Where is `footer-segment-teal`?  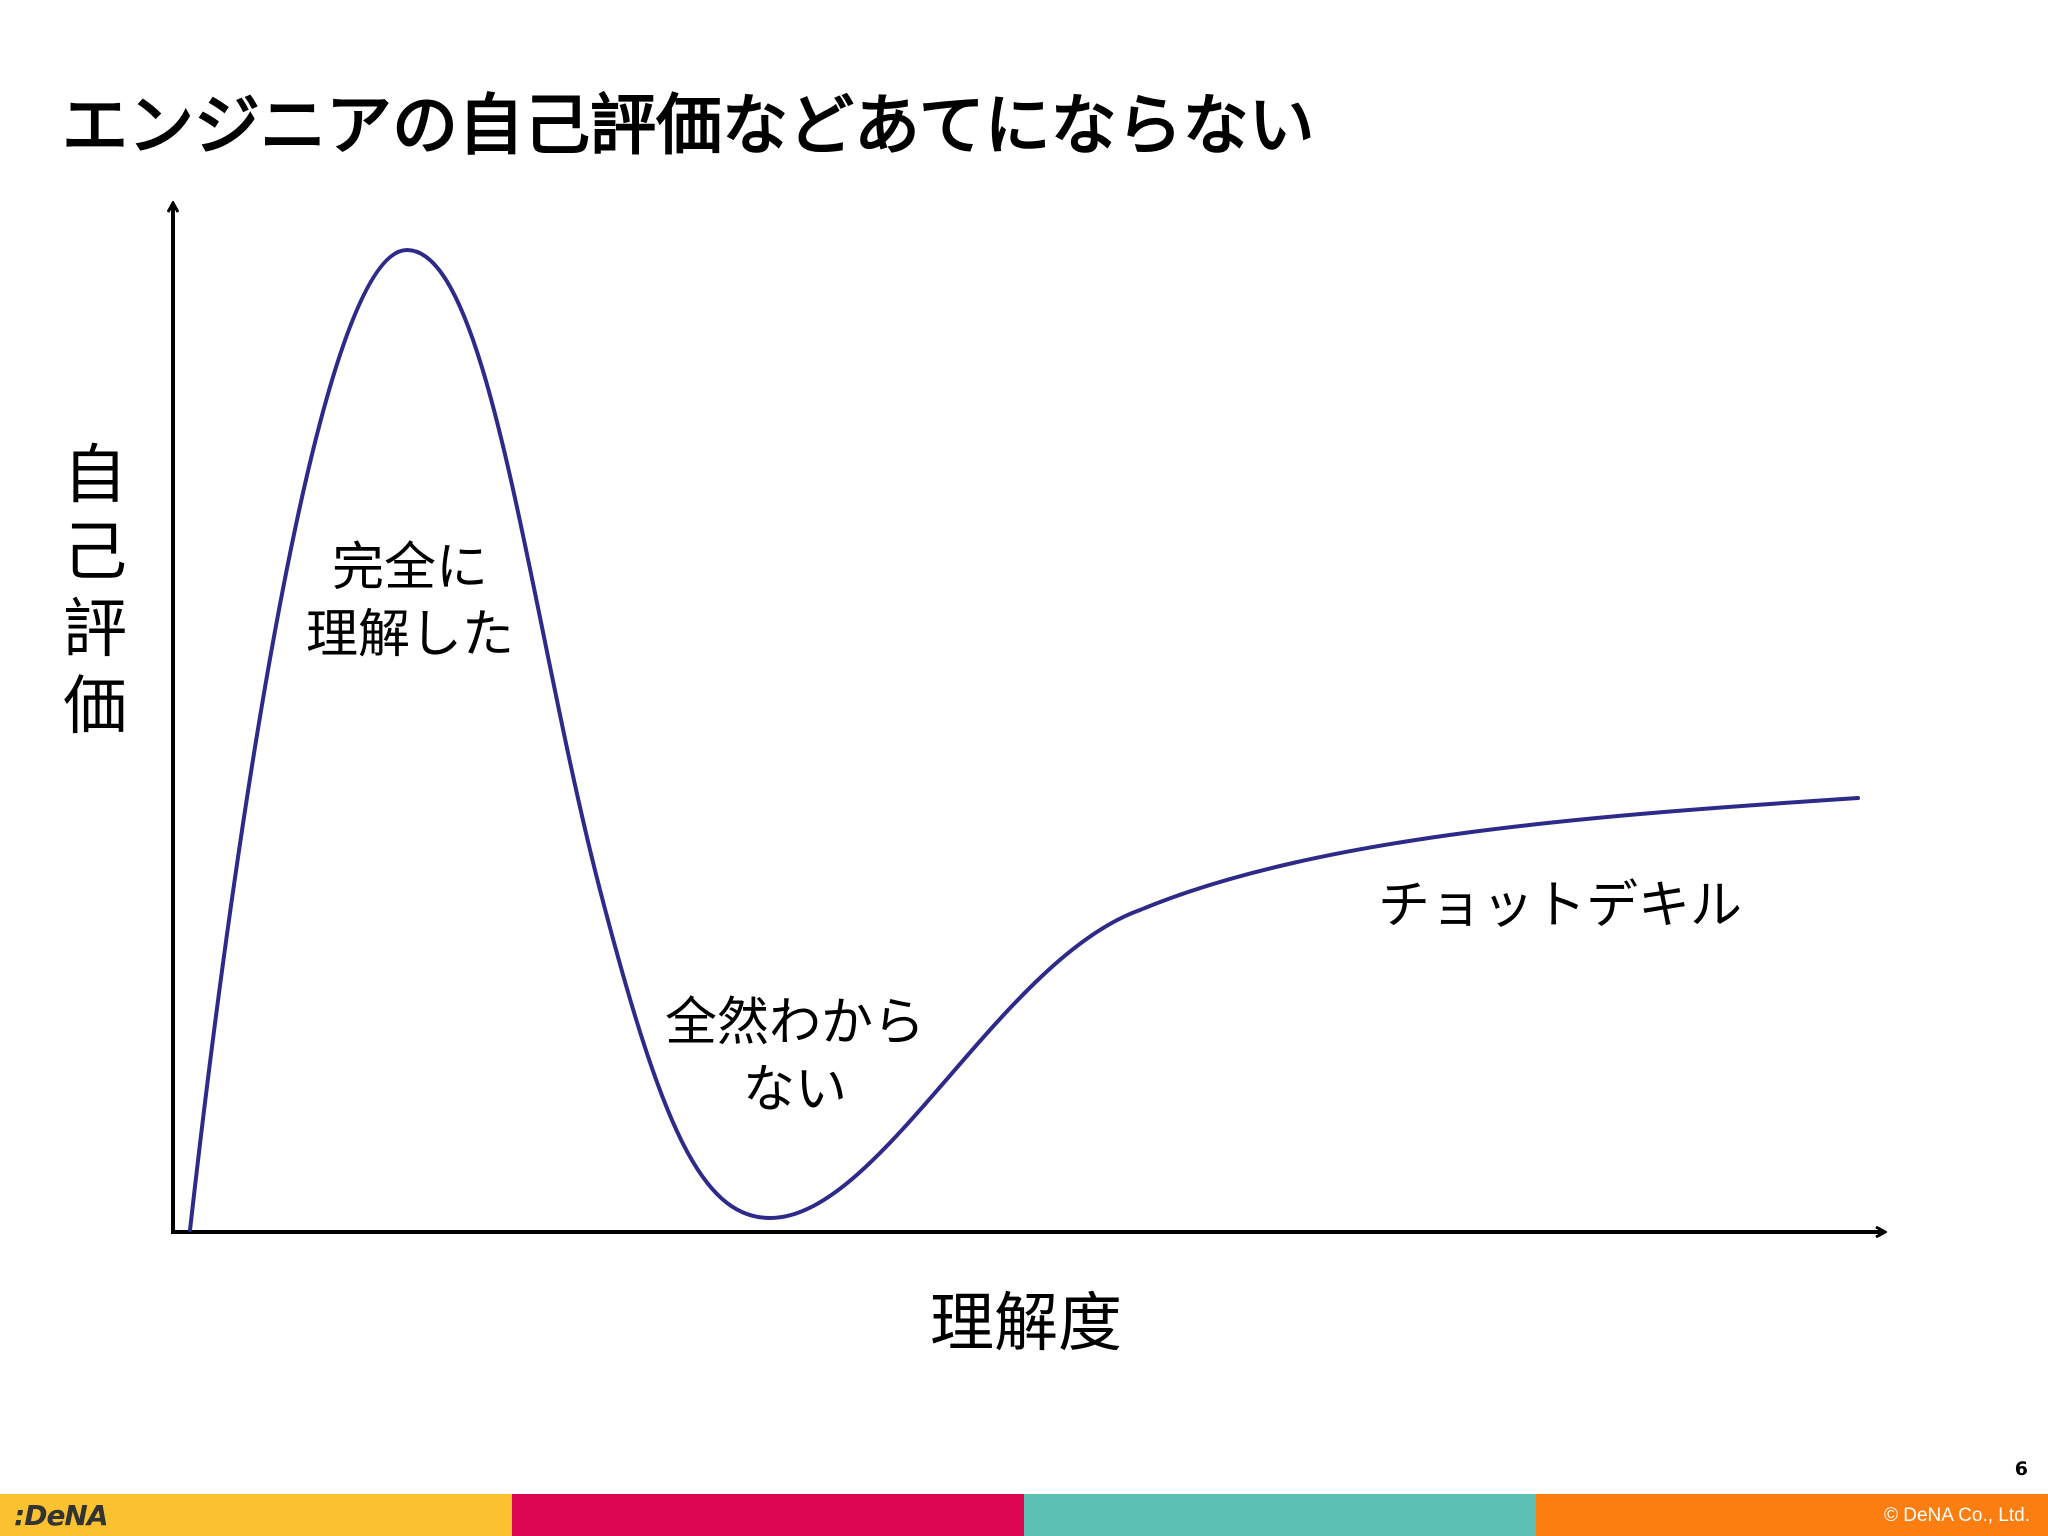 footer-segment-teal is located at coordinates (1280, 1515).